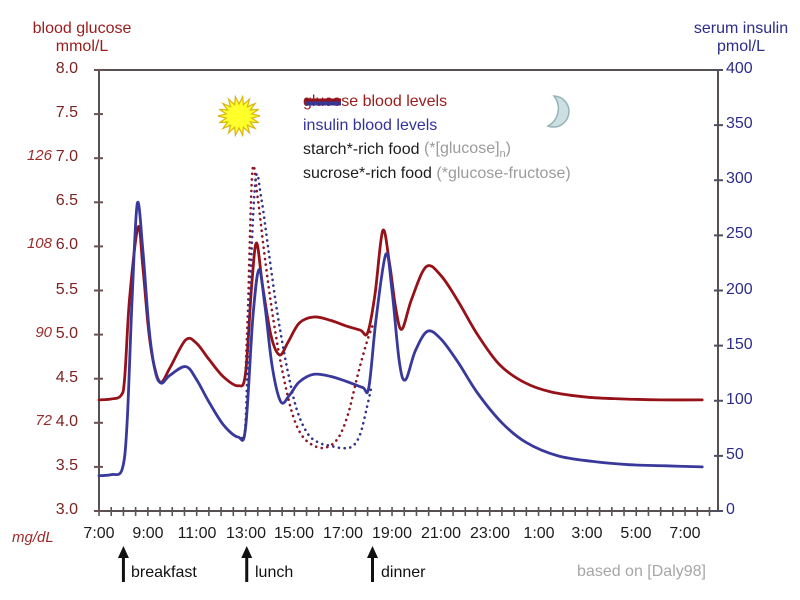 The width and height of the screenshot is (800, 600). Describe the element at coordinates (66, 68) in the screenshot. I see `y-left-tick-label: 8.0` at that location.